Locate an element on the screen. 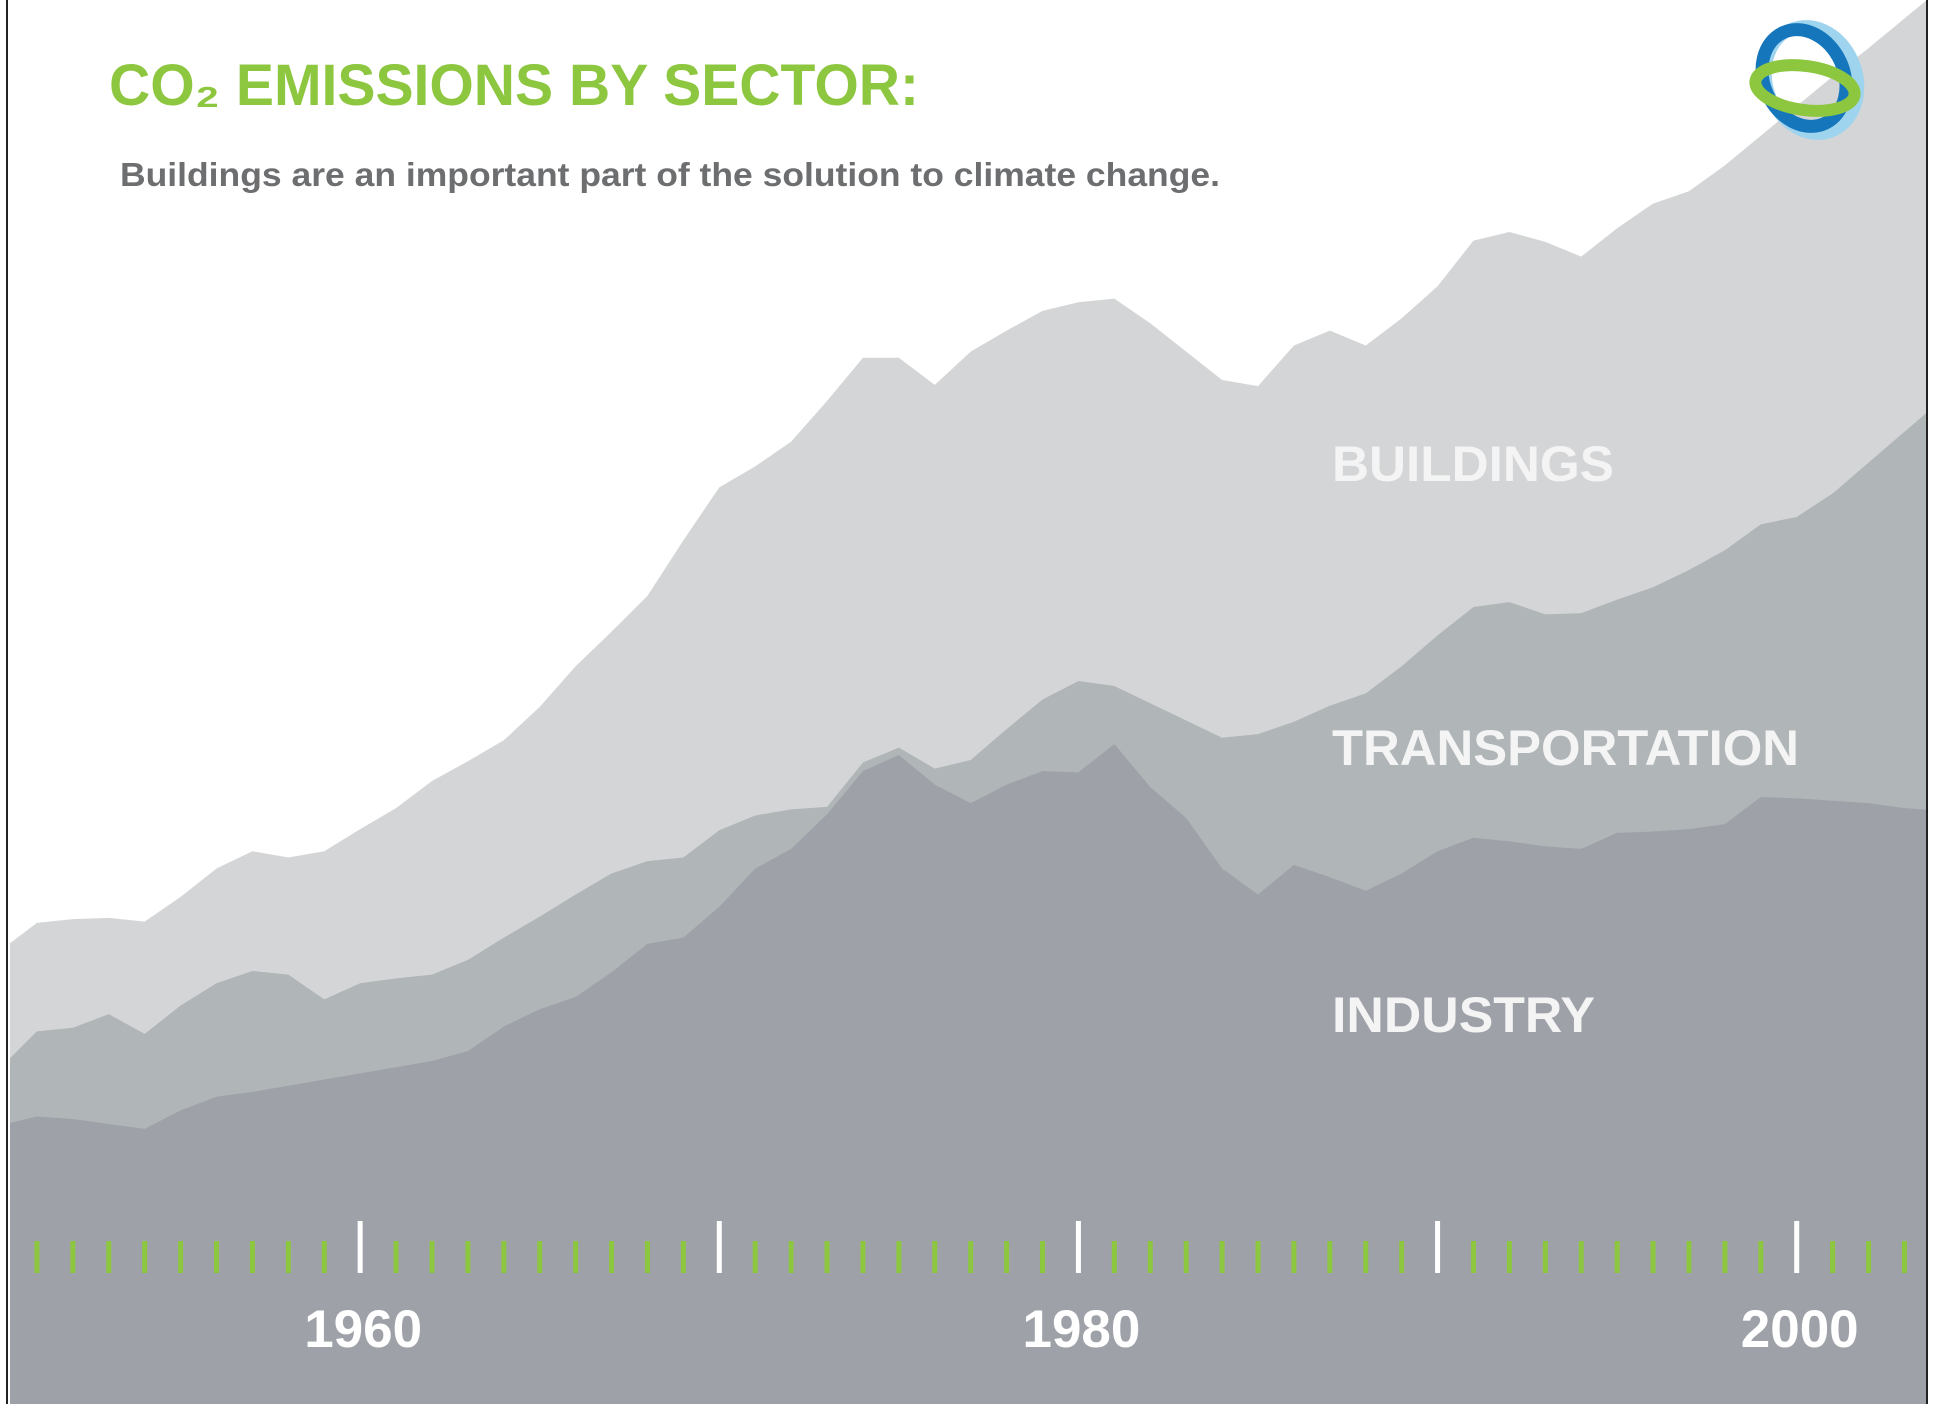  series-label: INDUSTRY is located at coordinates (1463, 1015).